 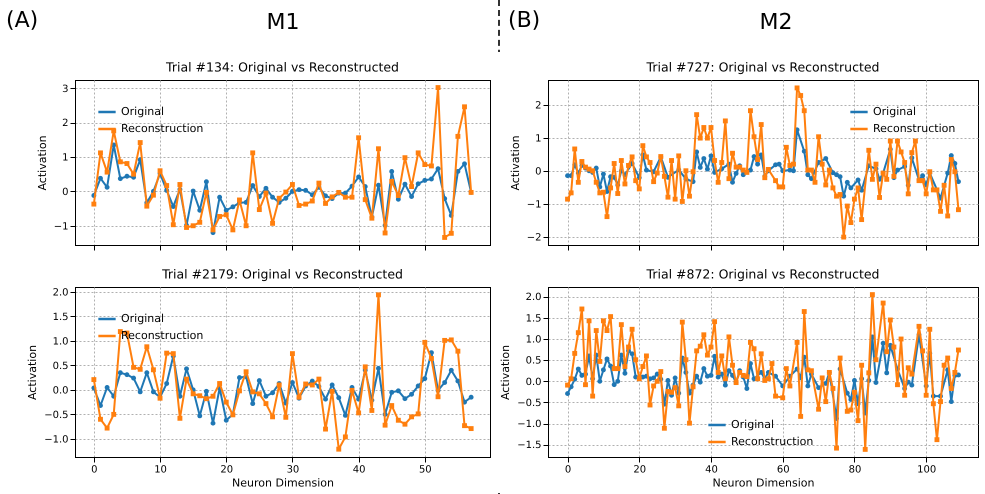 What do you see at coordinates (282, 67) in the screenshot?
I see `chart-title: Trial #134: Original vs Reconstructed` at bounding box center [282, 67].